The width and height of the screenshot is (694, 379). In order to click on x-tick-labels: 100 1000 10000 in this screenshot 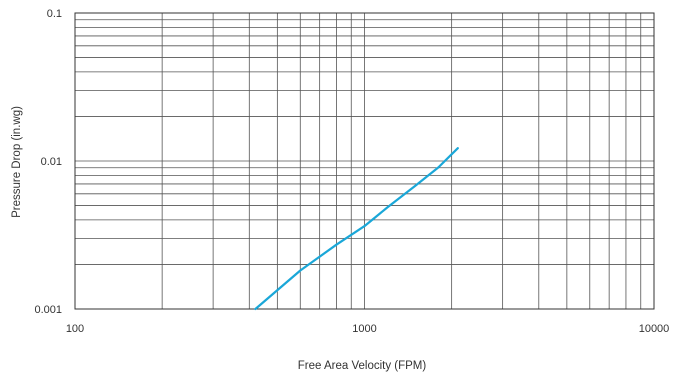, I will do `click(367, 329)`.